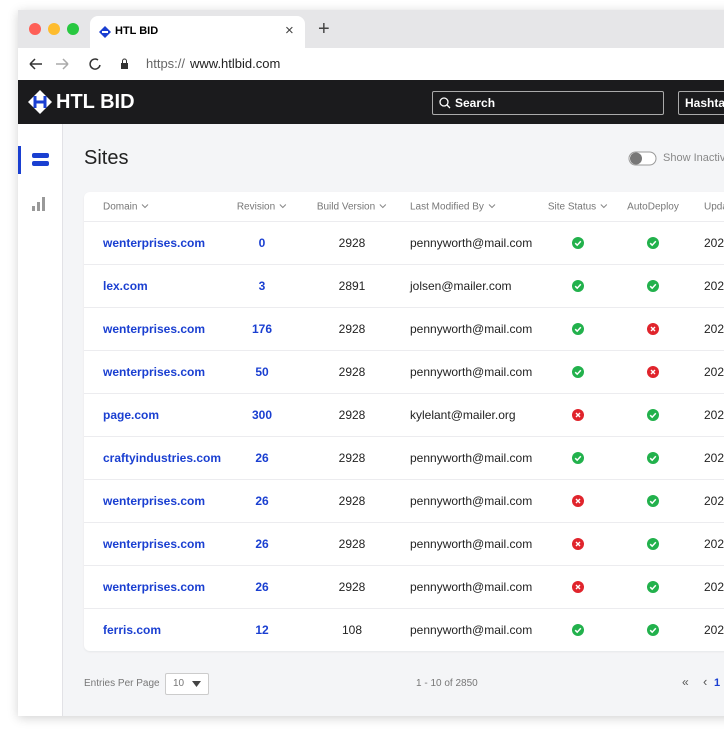  What do you see at coordinates (187, 684) in the screenshot?
I see `entries-select: 10` at bounding box center [187, 684].